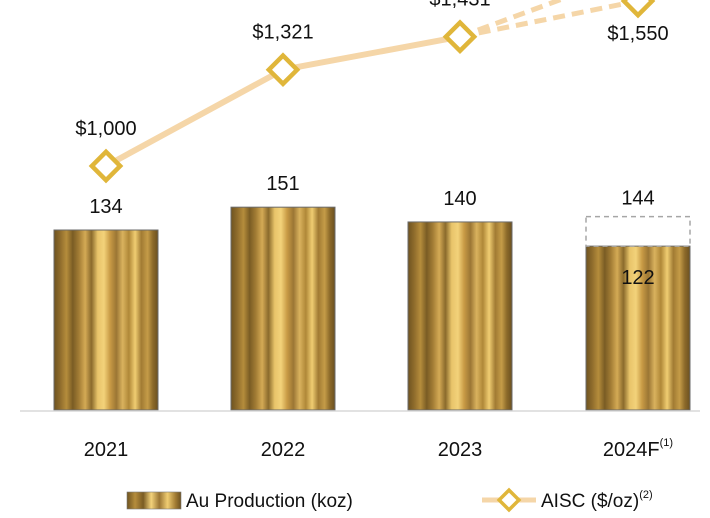 Image resolution: width=710 pixels, height=518 pixels. Describe the element at coordinates (459, 199) in the screenshot. I see `production-label-2023: 140` at that location.